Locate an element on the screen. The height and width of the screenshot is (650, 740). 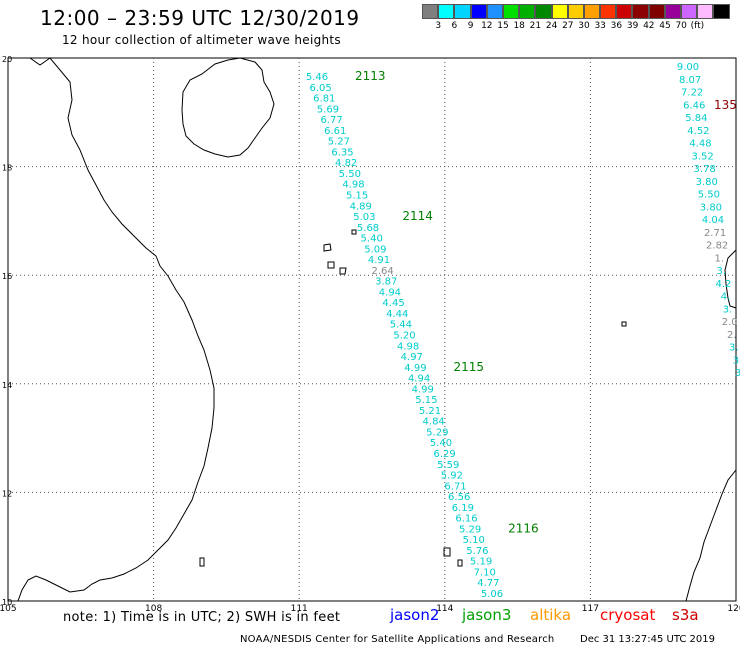
wave-height-value: 5.21 is located at coordinates (430, 411).